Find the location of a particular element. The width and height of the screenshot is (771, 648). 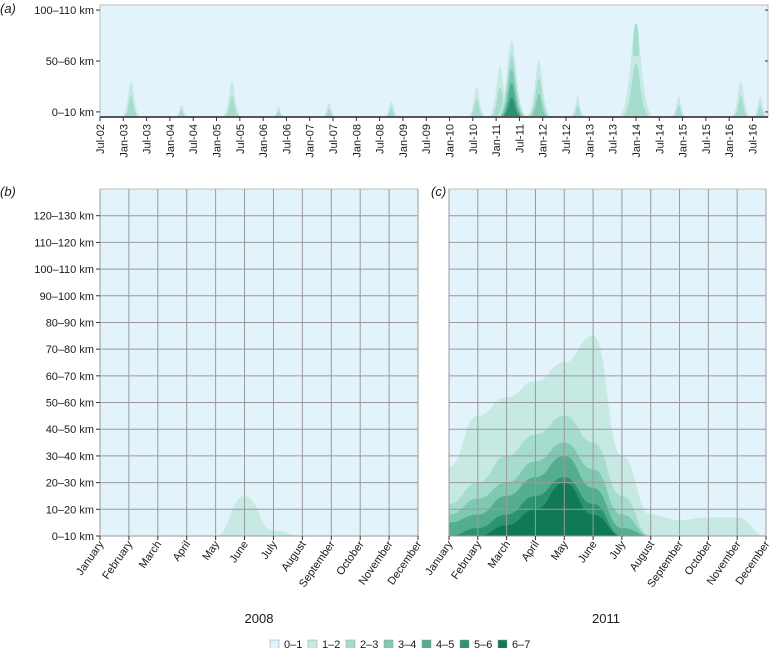

y-tick-label: 120–130 km is located at coordinates (63, 217).